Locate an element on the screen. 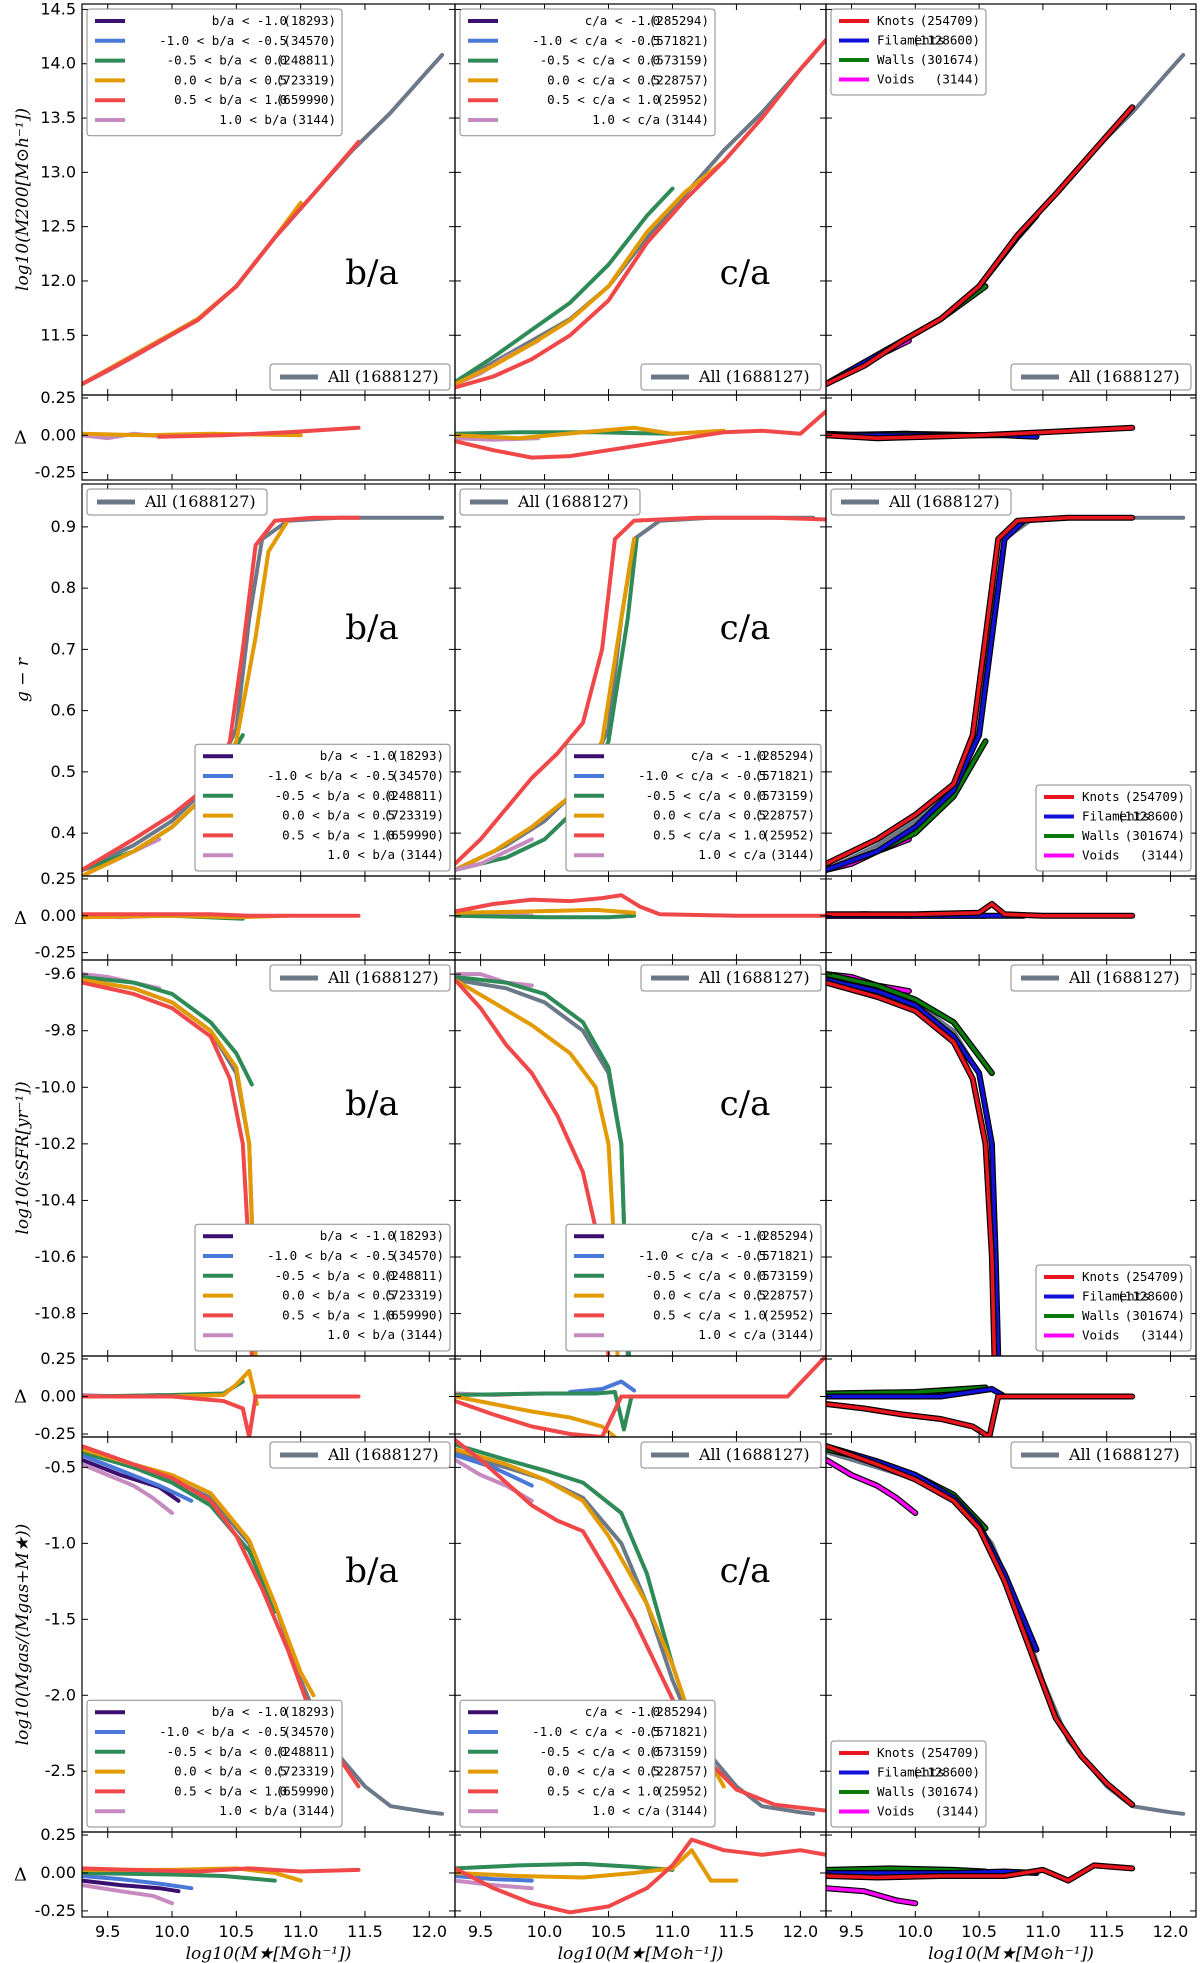 This screenshot has width=1200, height=1963. x-tick-label: 11.0 is located at coordinates (301, 1931).